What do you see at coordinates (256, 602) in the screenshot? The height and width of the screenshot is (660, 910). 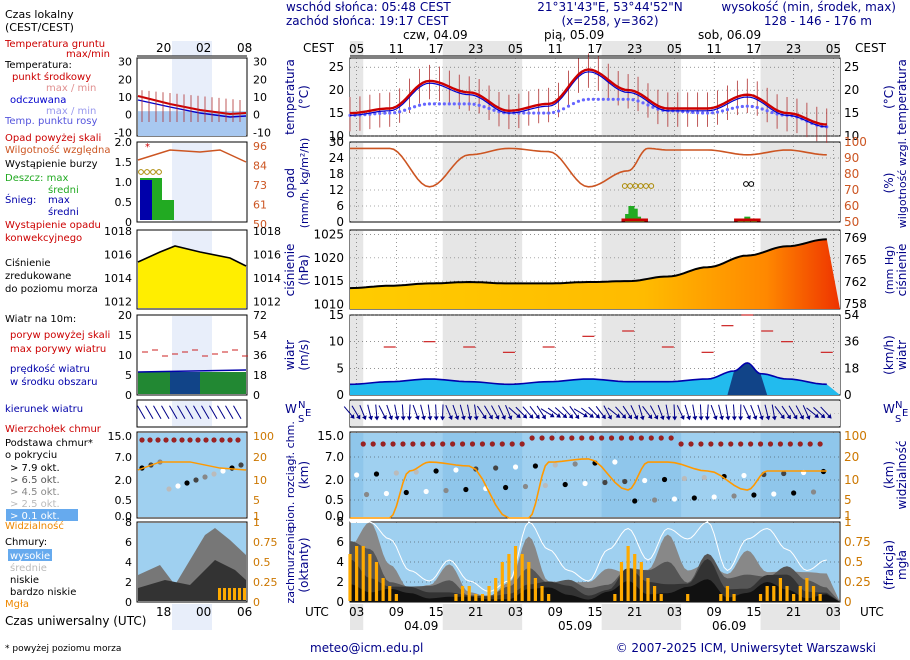 I see `legend-fog-ytick-4: 0` at bounding box center [256, 602].